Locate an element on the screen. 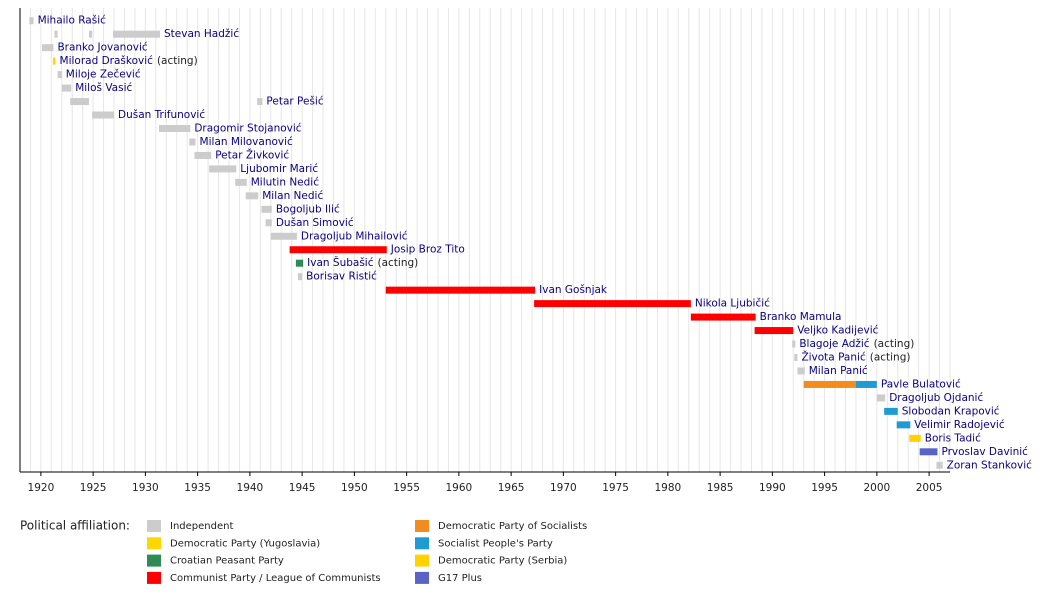 Image resolution: width=1050 pixels, height=592 pixels. minister-name: Dragomir Stojanović is located at coordinates (247, 129).